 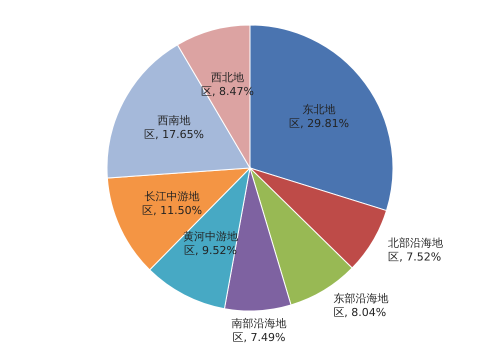 I want to click on slice-label: 东北地区, 29.81%, so click(x=319, y=116).